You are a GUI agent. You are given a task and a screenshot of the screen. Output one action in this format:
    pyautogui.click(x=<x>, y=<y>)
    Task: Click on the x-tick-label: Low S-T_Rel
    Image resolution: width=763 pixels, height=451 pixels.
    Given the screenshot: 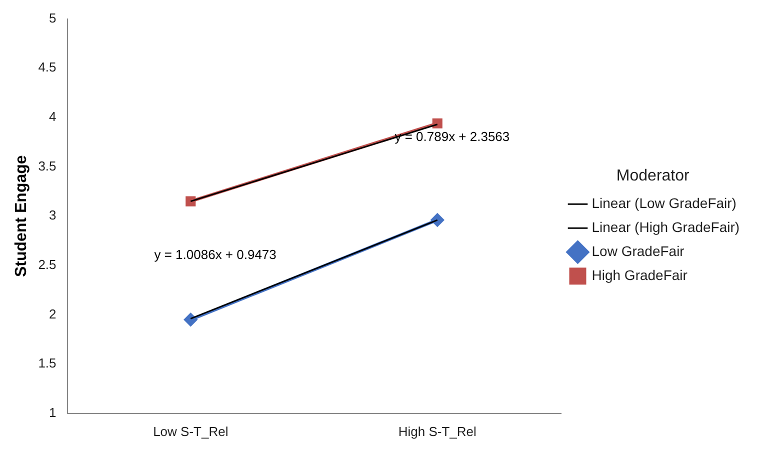 What is the action you would take?
    pyautogui.click(x=190, y=431)
    